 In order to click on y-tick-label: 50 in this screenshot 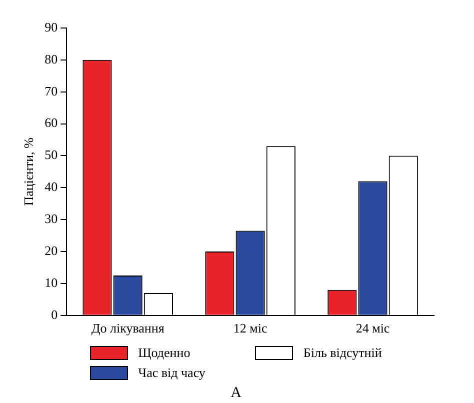, I will do `click(51, 154)`.